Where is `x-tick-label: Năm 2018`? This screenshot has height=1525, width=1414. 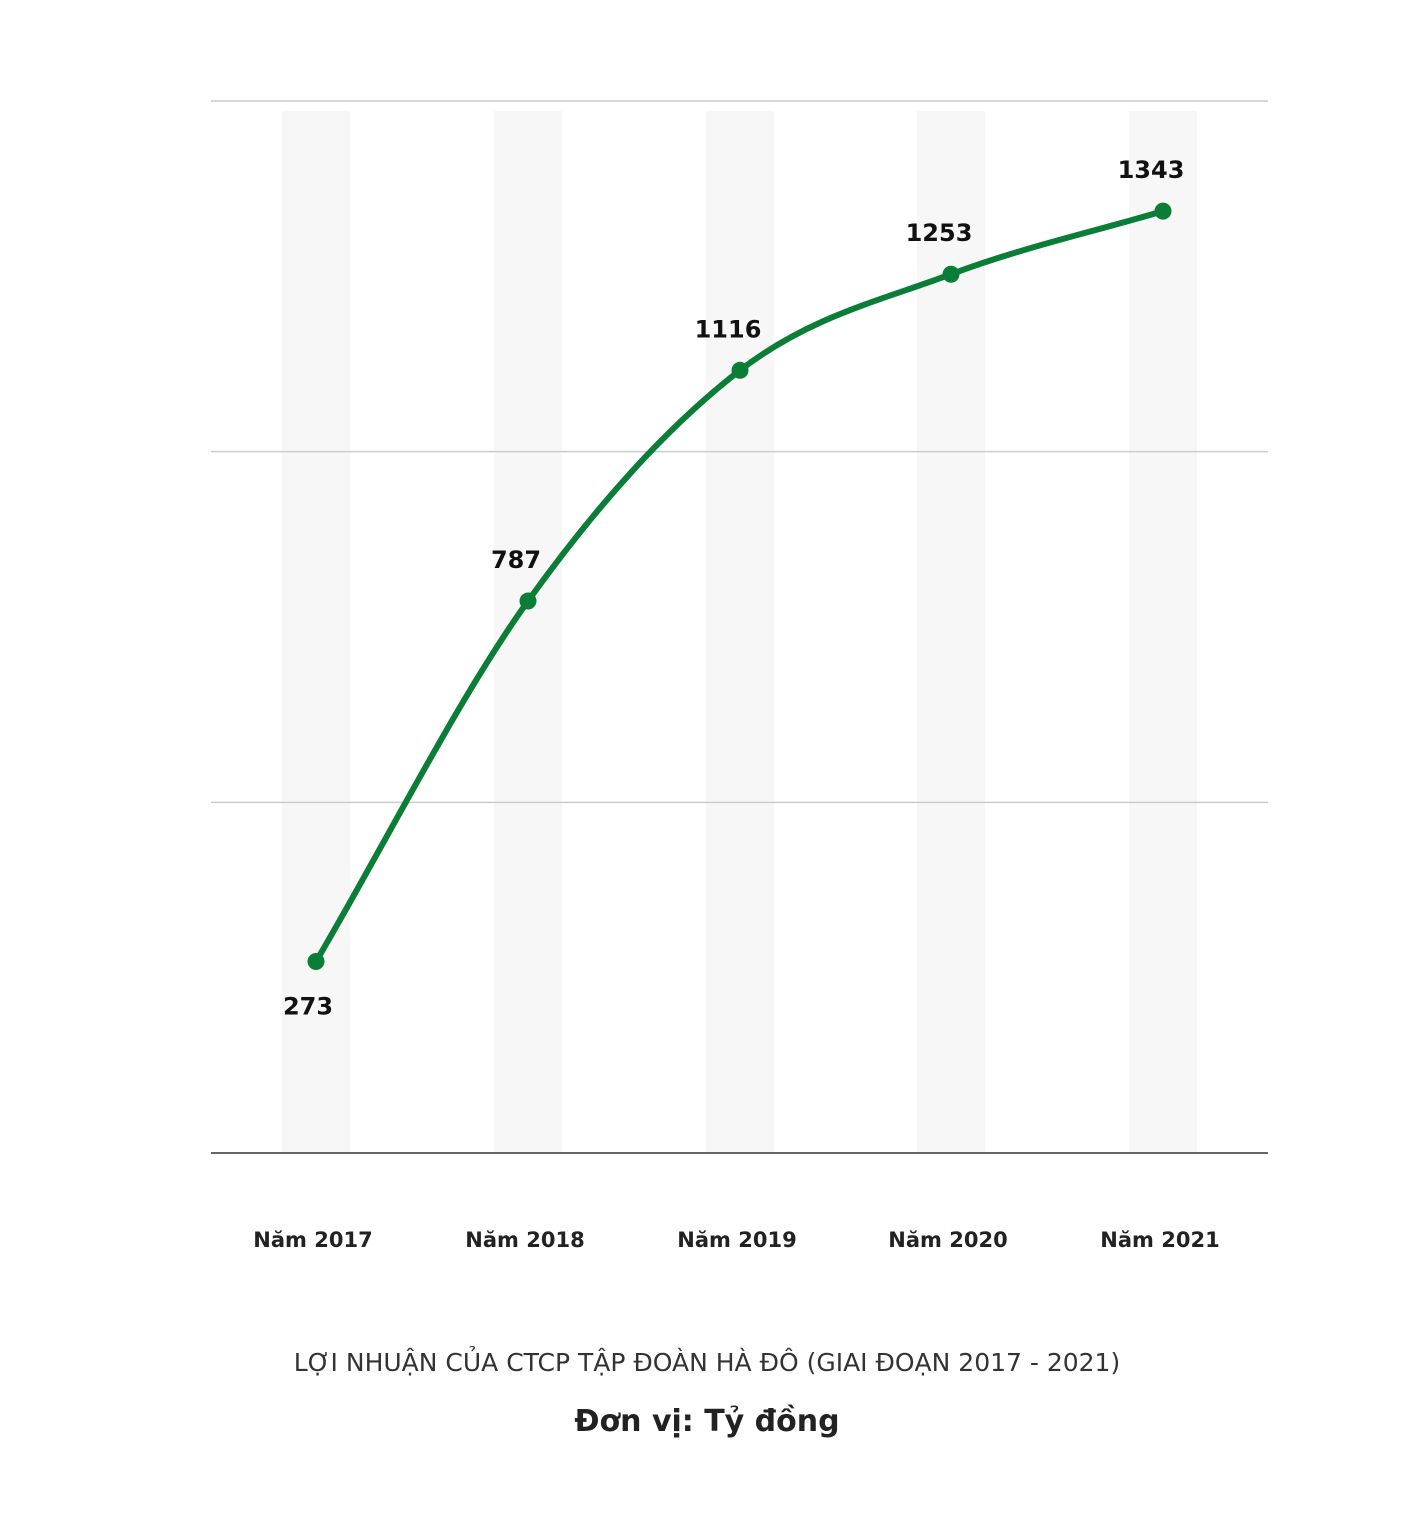
x-tick-label: Năm 2018 is located at coordinates (524, 1240).